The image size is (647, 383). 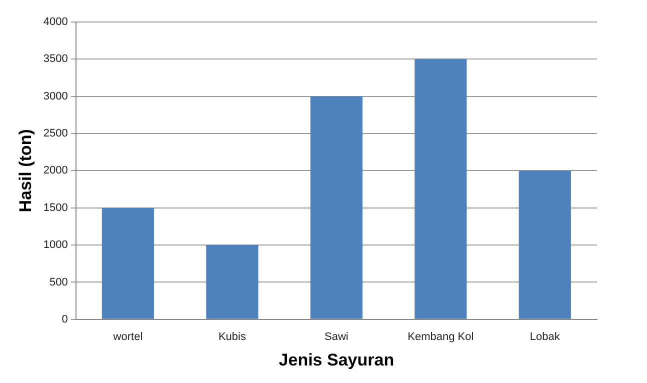 I want to click on x-tick-label: wortel, so click(x=127, y=337).